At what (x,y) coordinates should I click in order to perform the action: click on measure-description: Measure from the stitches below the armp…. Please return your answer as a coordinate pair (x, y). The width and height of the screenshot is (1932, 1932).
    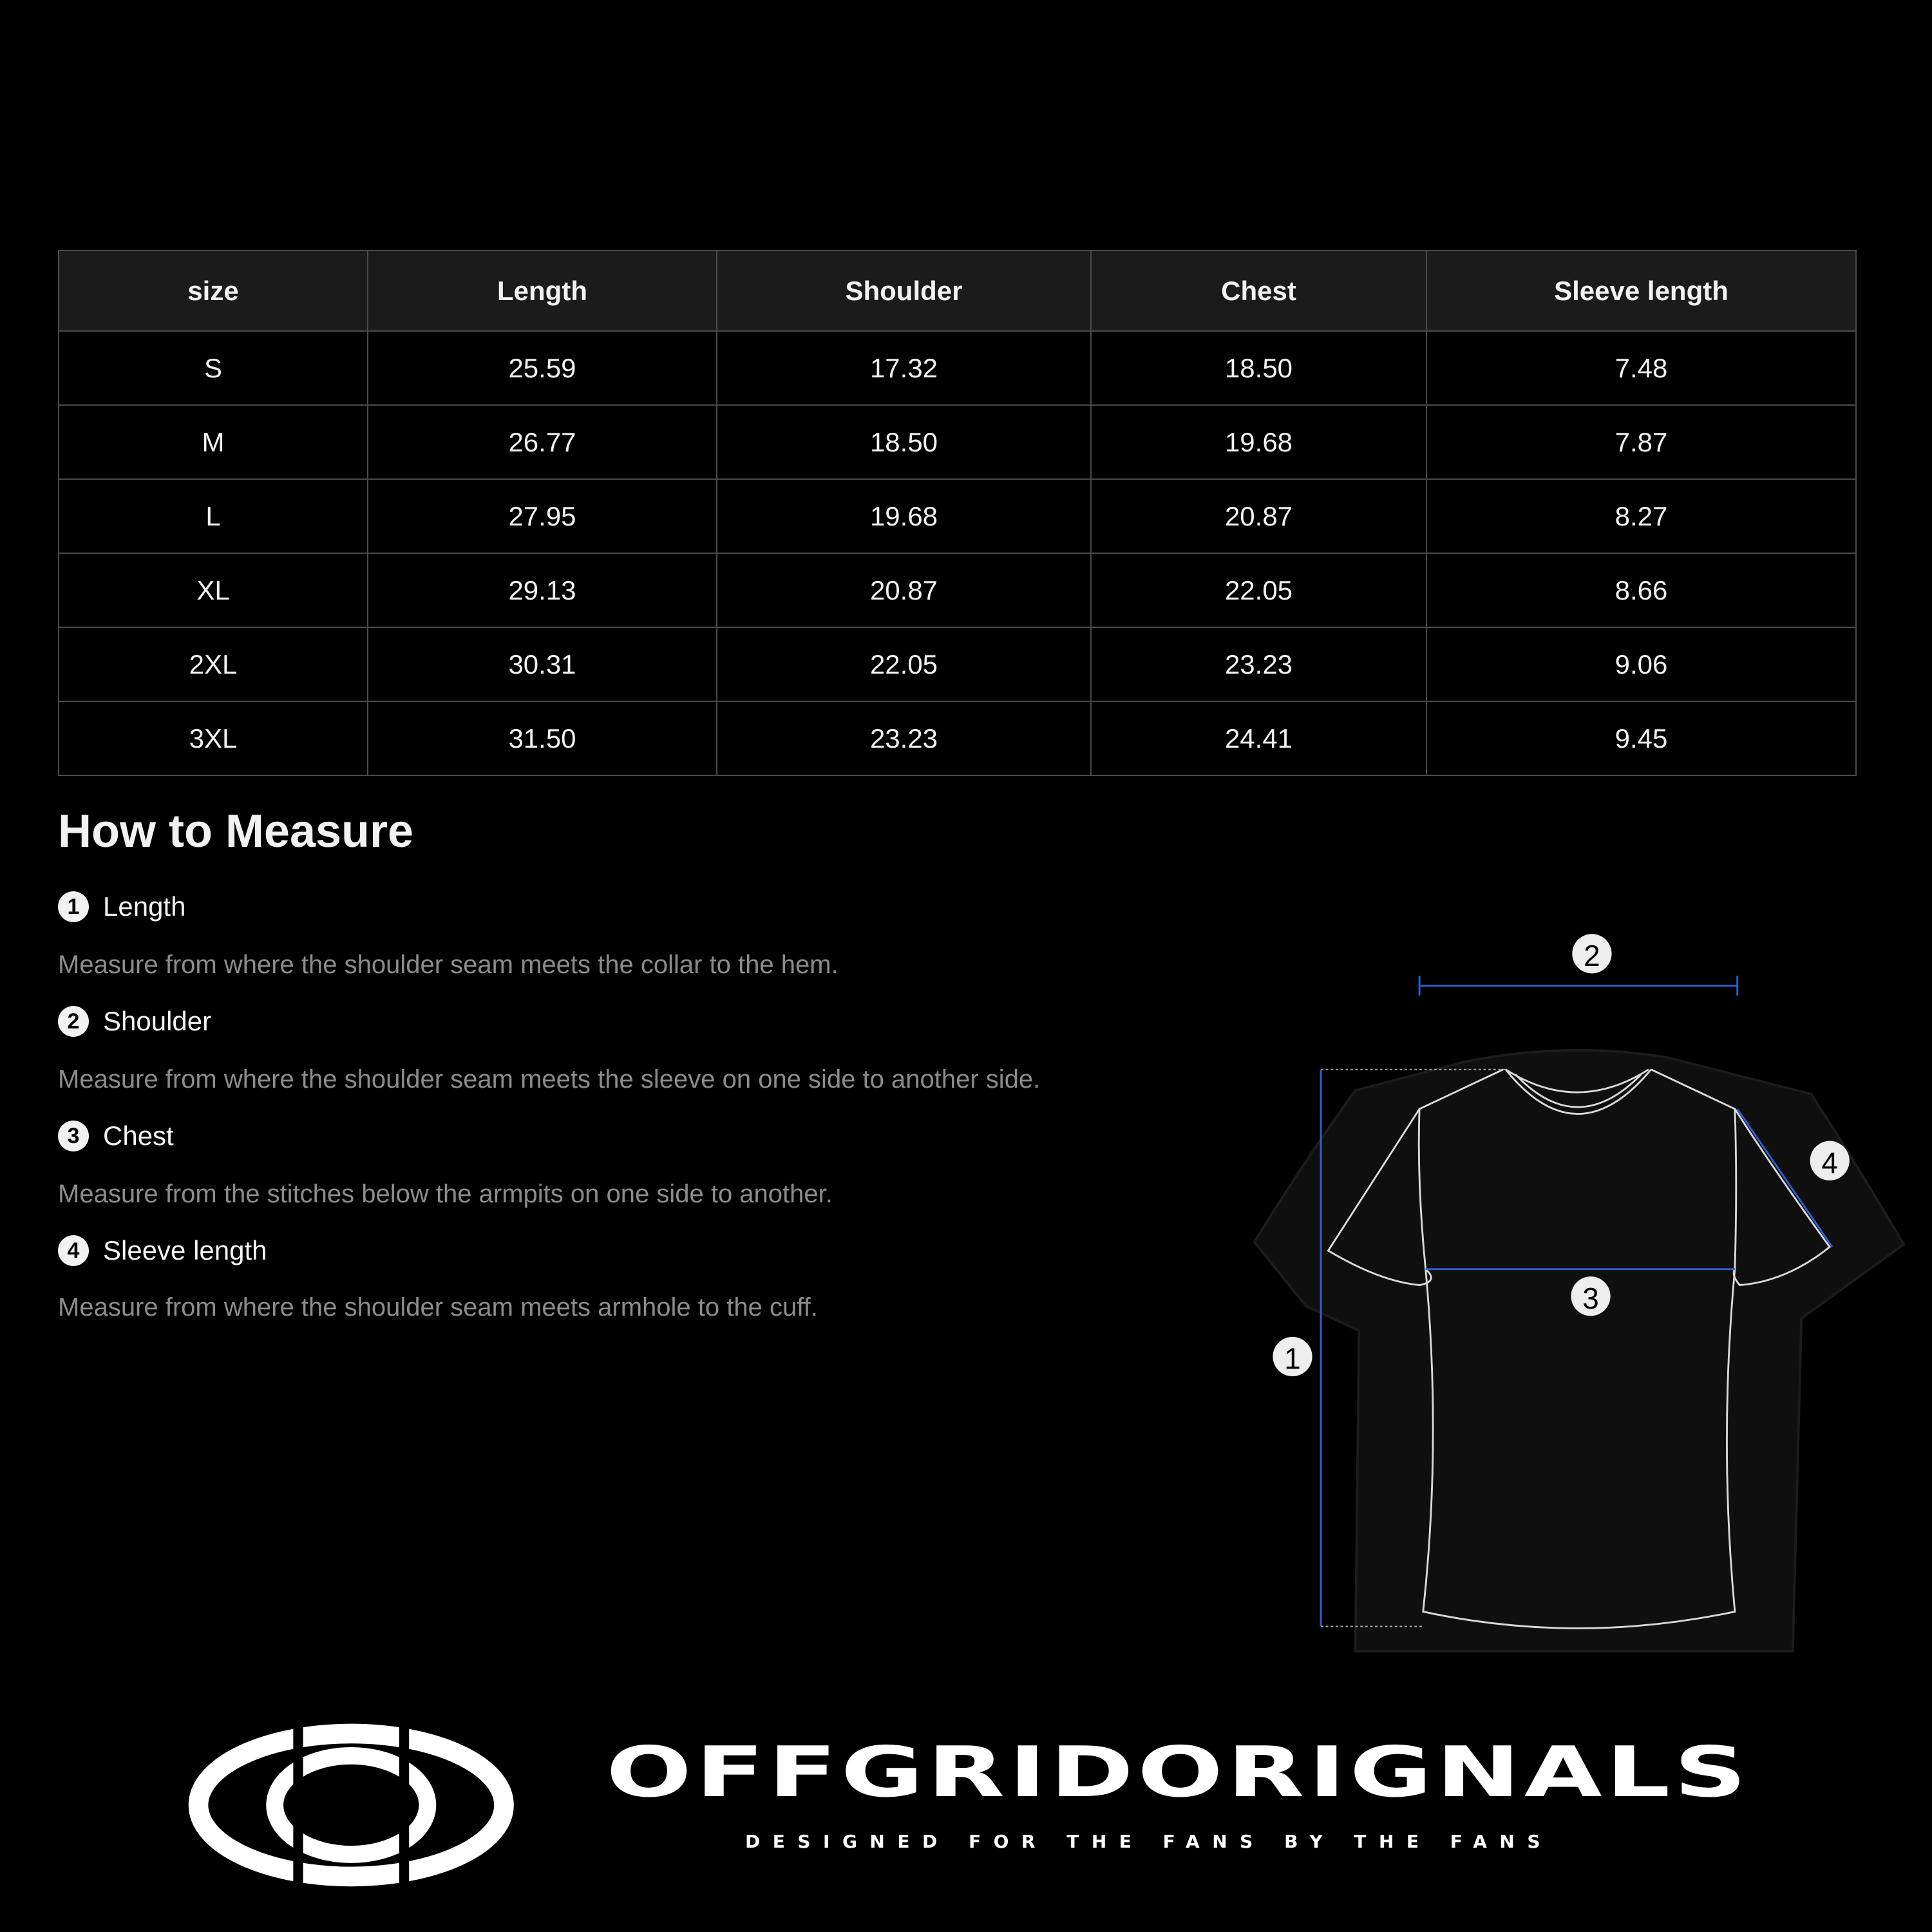
    Looking at the image, I should click on (446, 1194).